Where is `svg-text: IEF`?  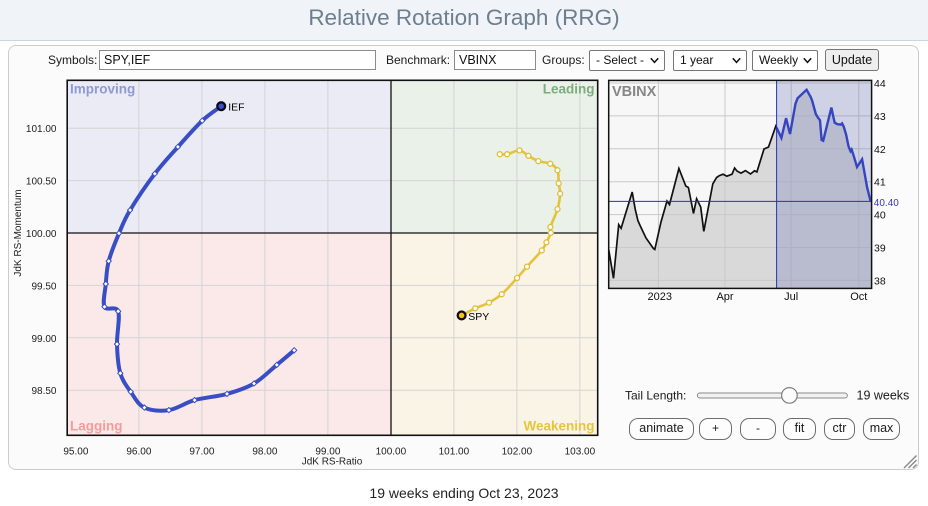 svg-text: IEF is located at coordinates (236, 108).